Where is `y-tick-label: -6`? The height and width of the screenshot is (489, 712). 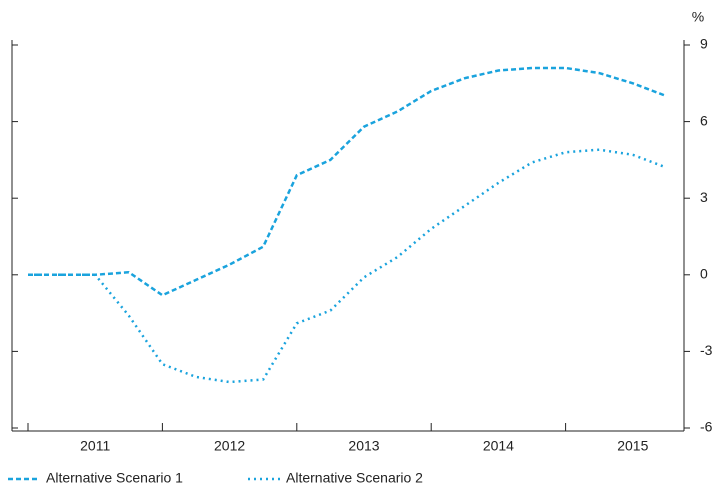 y-tick-label: -6 is located at coordinates (706, 427).